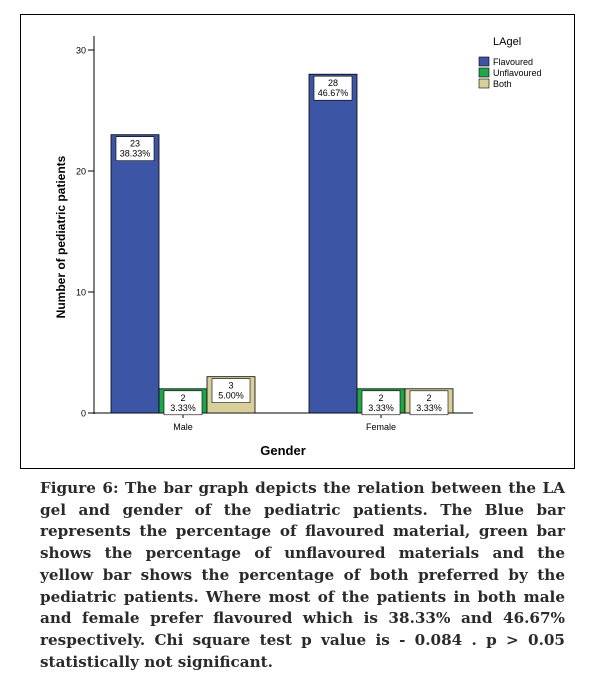 The height and width of the screenshot is (673, 597). I want to click on y-tick-label: 20, so click(81, 172).